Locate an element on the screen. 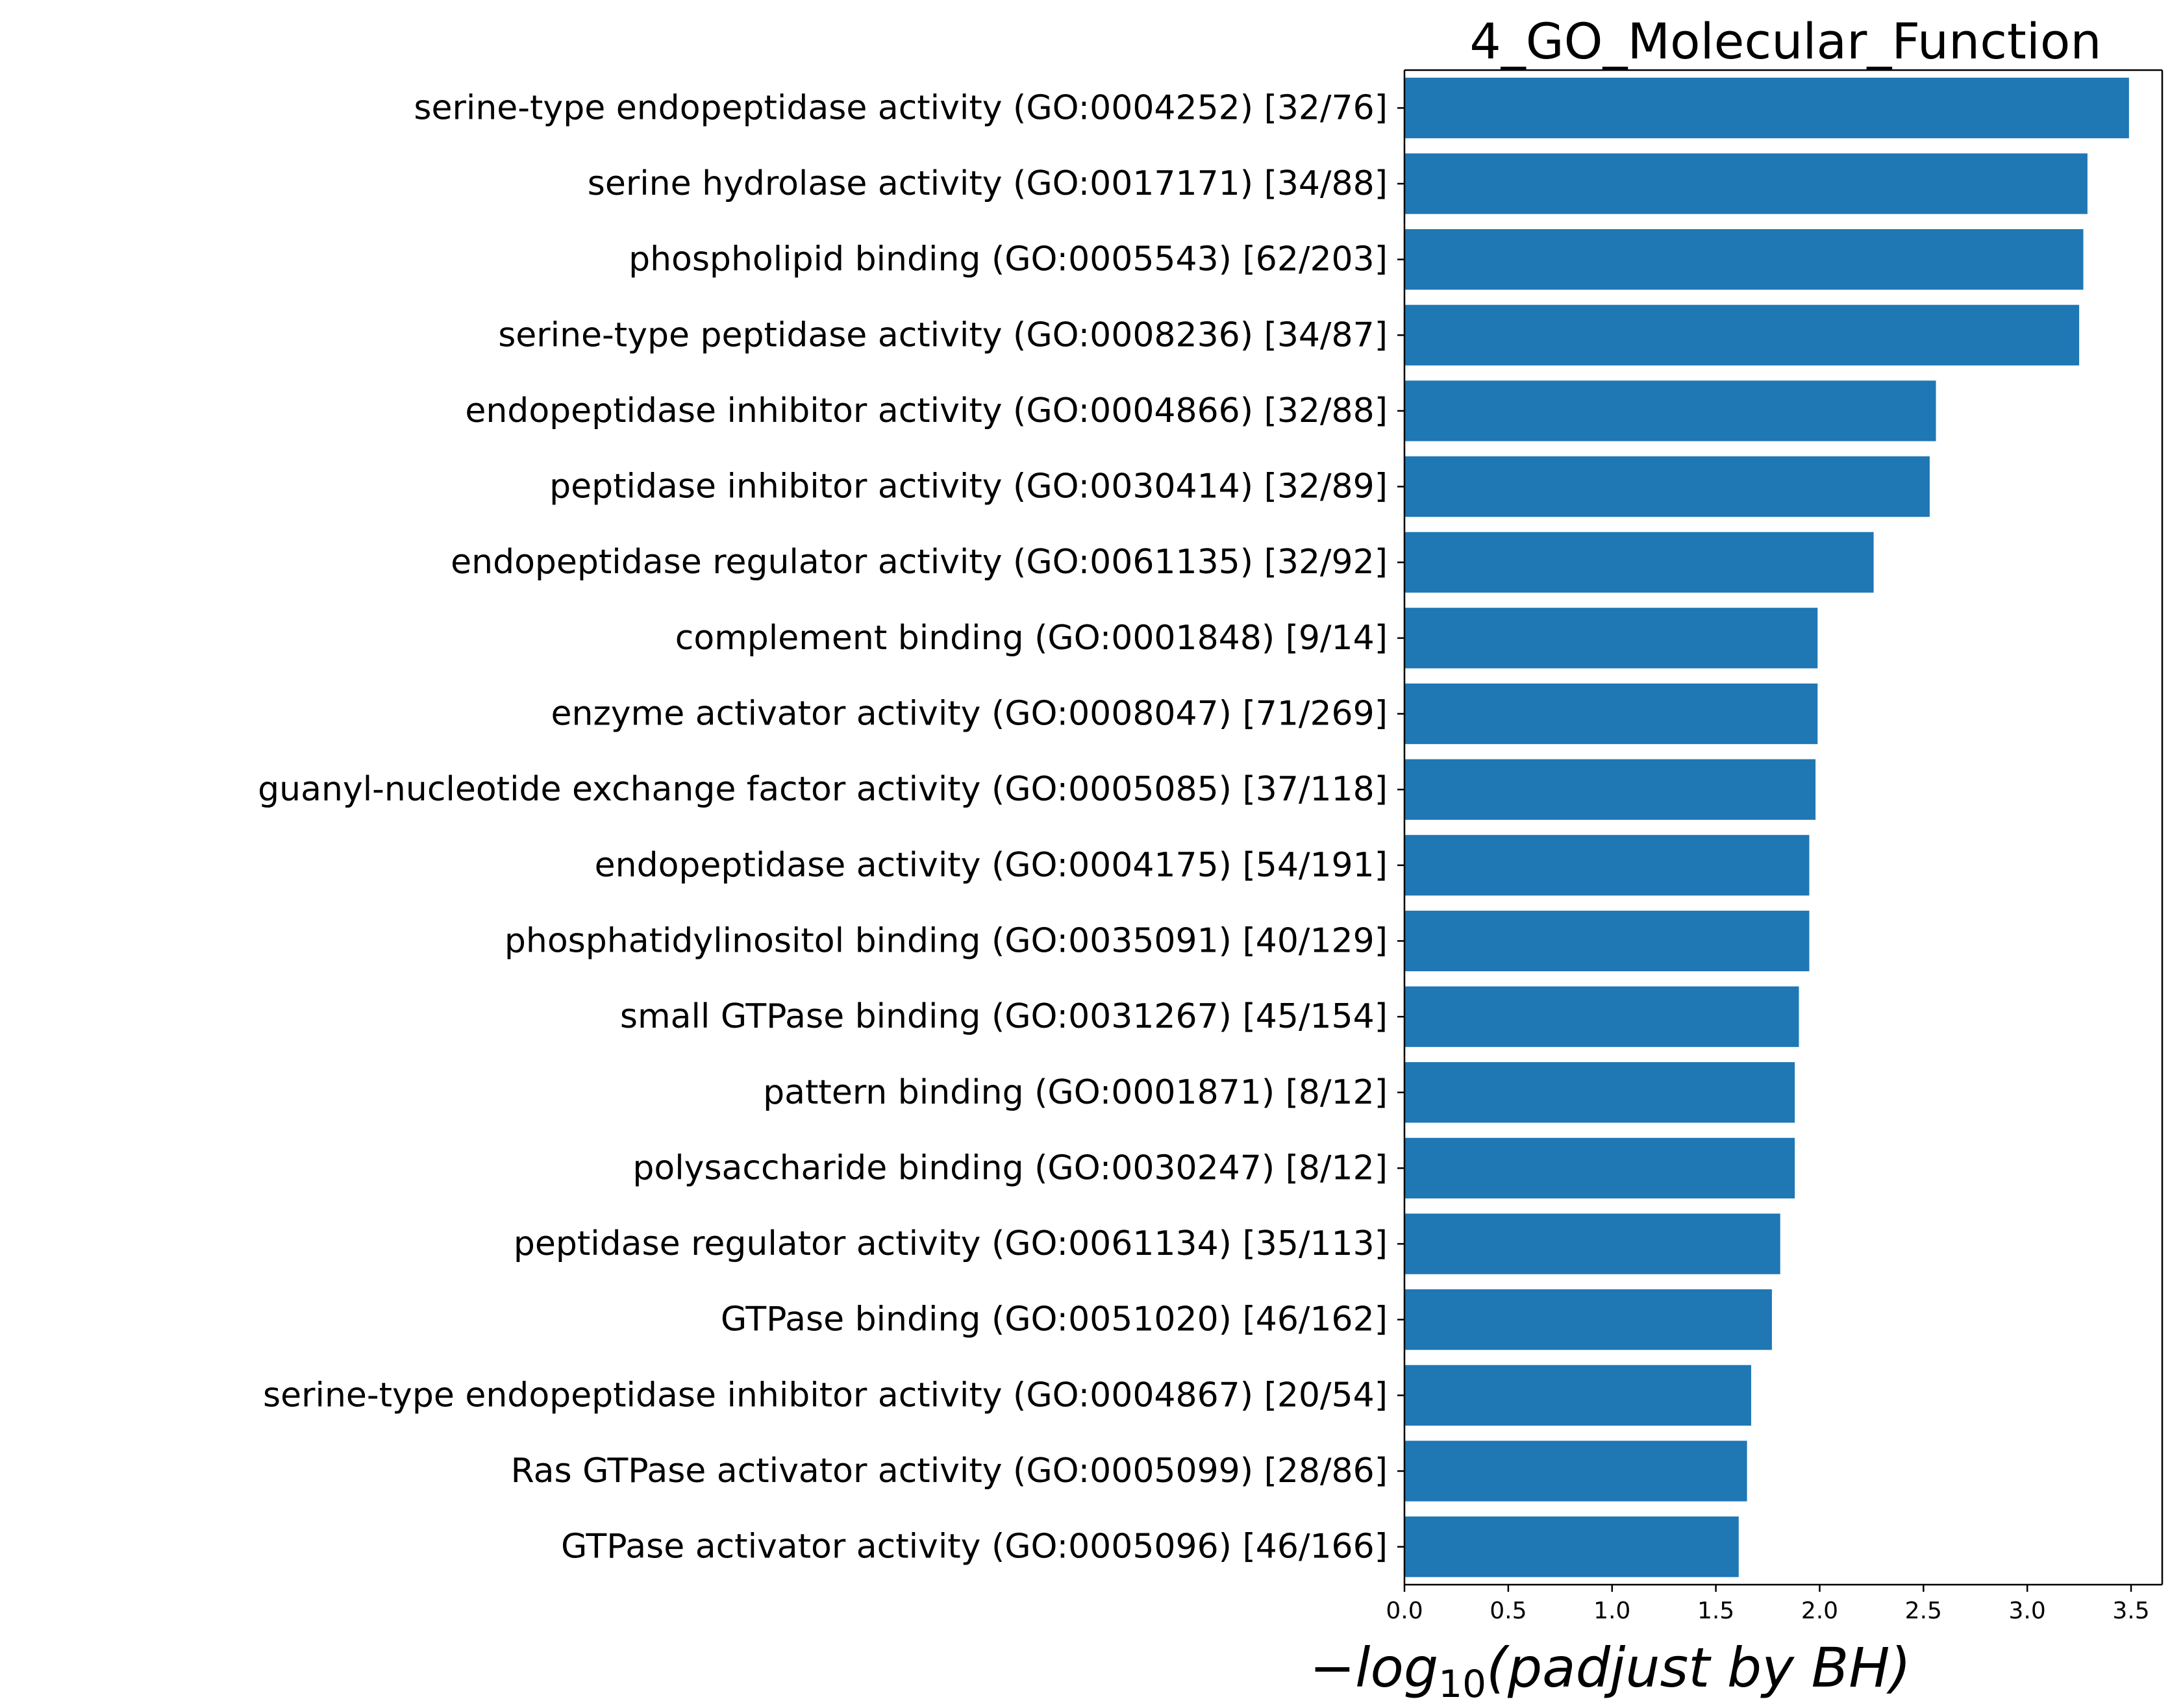 This screenshot has height=1708, width=2170. x-axis-label: −log10(padjust by BH) is located at coordinates (1610, 1671).